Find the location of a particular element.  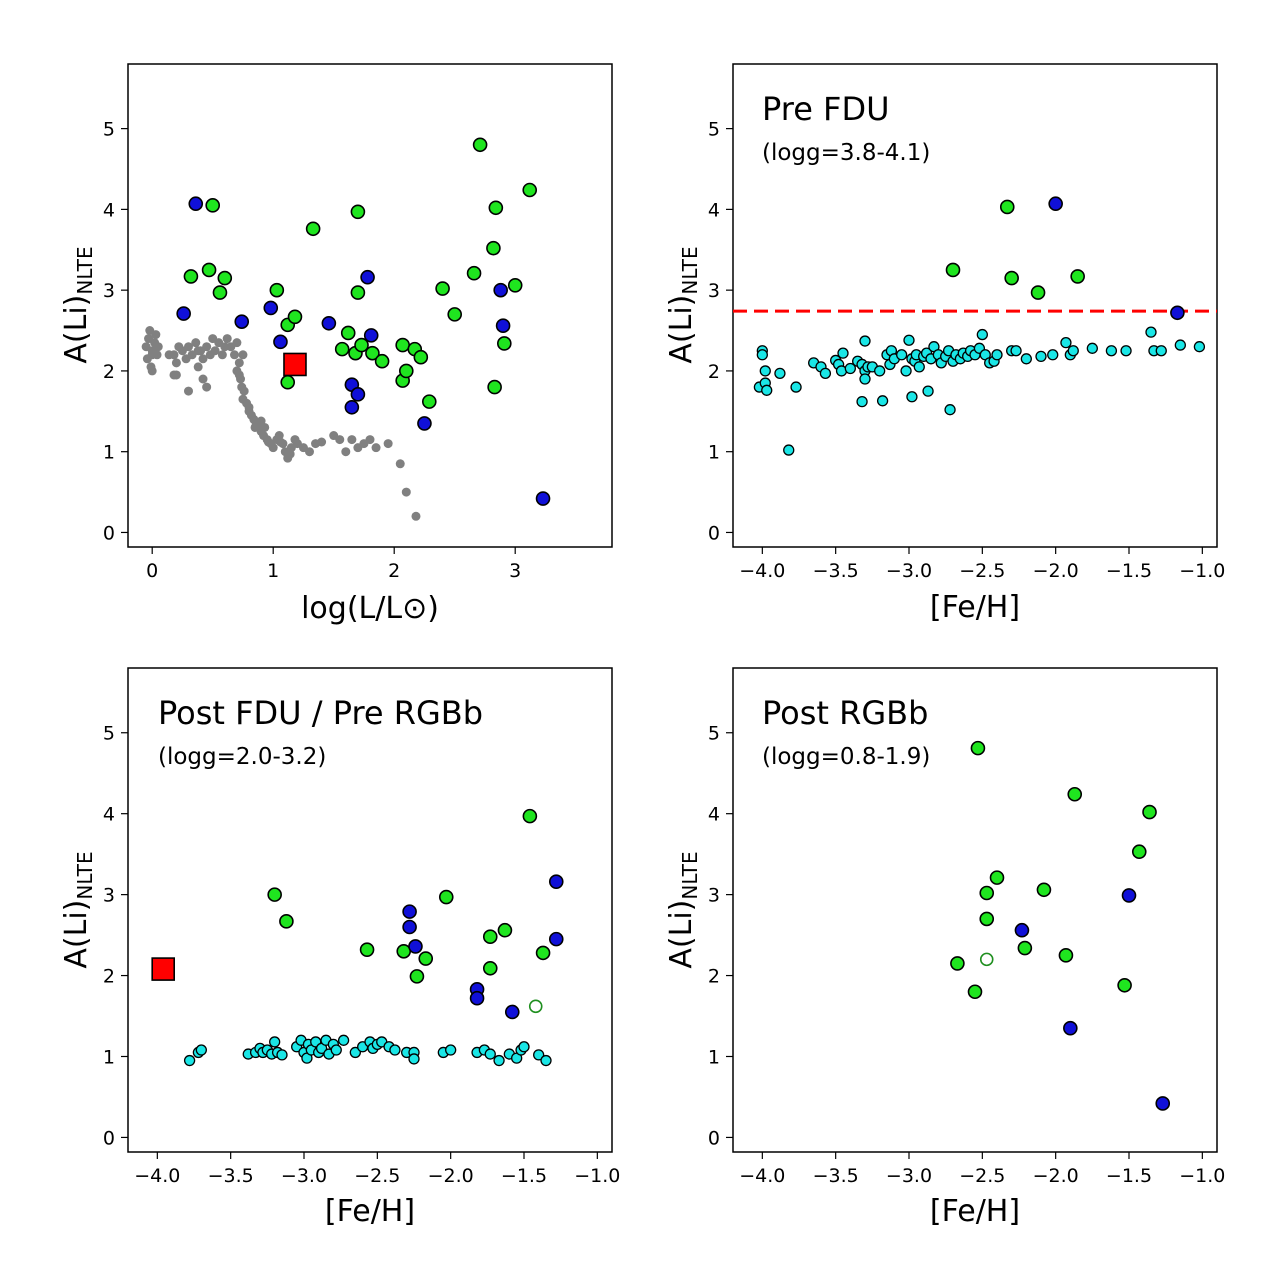

open-green-point is located at coordinates (535, 1006).